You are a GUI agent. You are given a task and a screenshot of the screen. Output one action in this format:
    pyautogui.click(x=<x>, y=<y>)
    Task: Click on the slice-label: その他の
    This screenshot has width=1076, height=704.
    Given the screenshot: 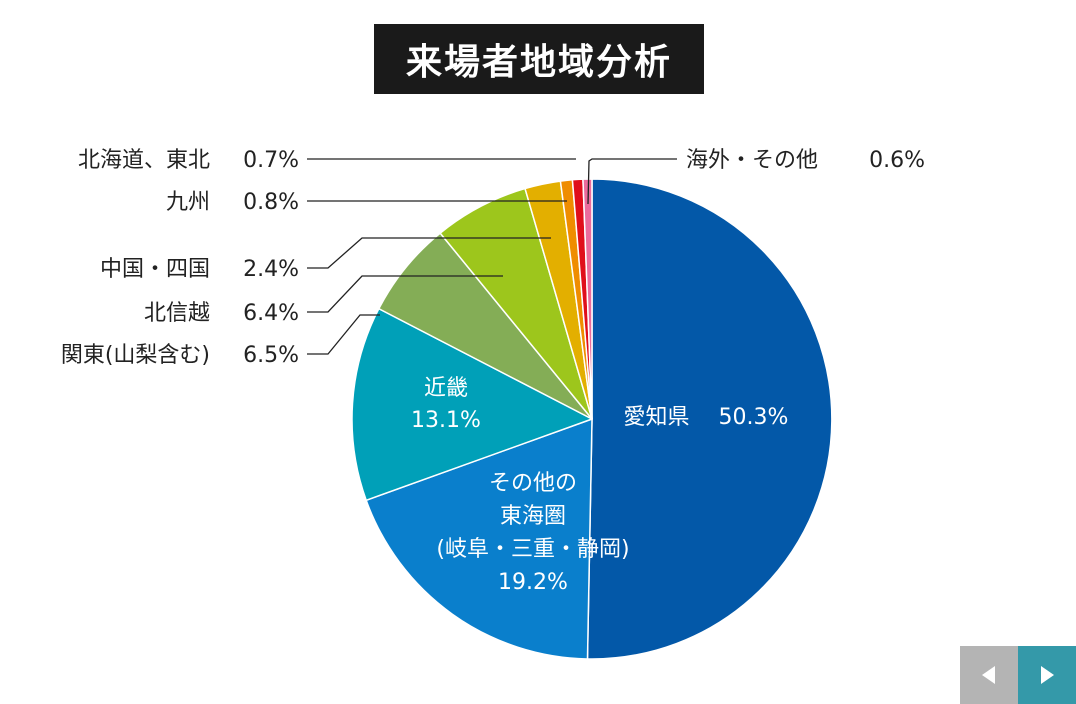 What is the action you would take?
    pyautogui.click(x=533, y=483)
    